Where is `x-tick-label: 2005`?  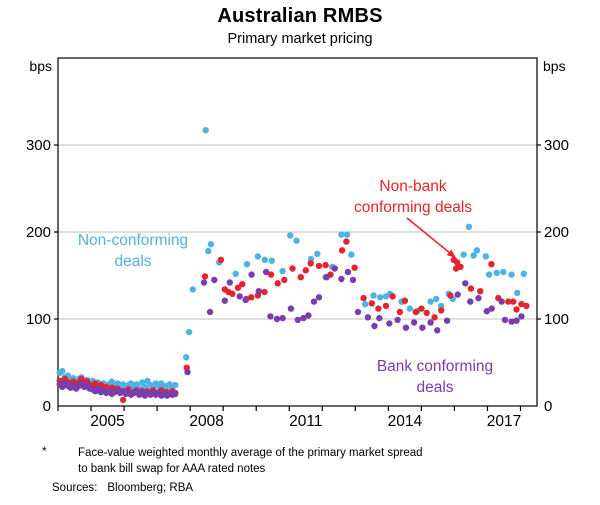
x-tick-label: 2005 is located at coordinates (107, 421).